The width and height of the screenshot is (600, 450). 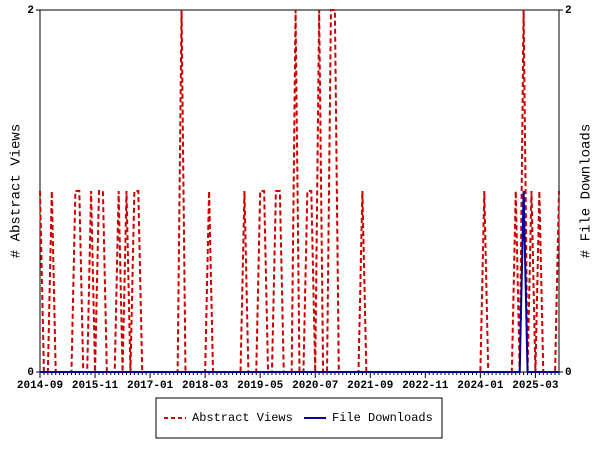 I want to click on y2-tick-label: 0, so click(x=568, y=373).